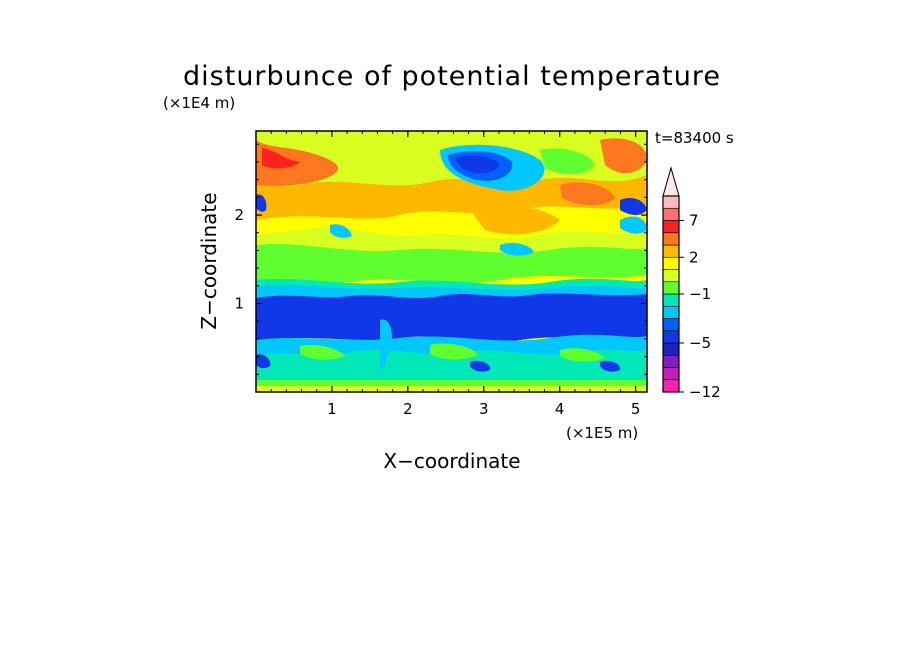 This screenshot has height=654, width=904. Describe the element at coordinates (700, 294) in the screenshot. I see `colorbar-label: −1` at that location.